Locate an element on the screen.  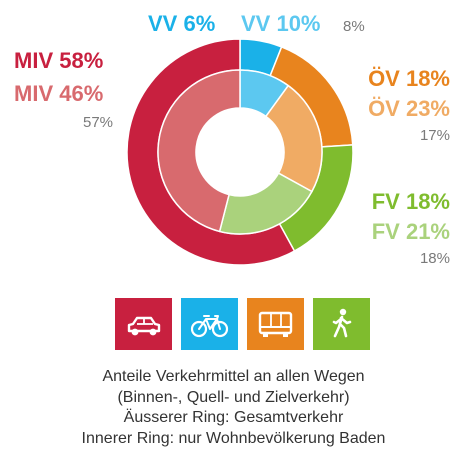
label-vv-inner: VV 10% is located at coordinates (281, 23).